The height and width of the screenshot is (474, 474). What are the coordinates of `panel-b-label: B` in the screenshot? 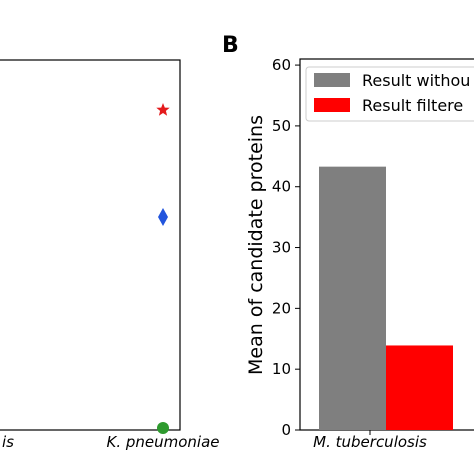 It's located at (230, 45).